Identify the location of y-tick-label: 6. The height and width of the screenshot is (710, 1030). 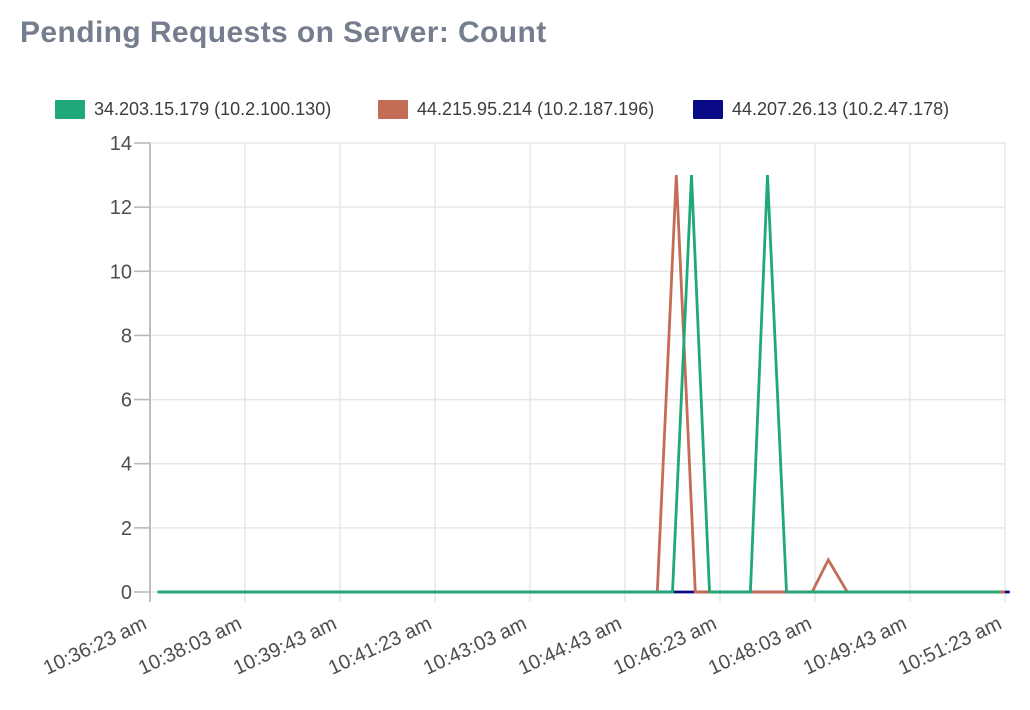
(126, 401).